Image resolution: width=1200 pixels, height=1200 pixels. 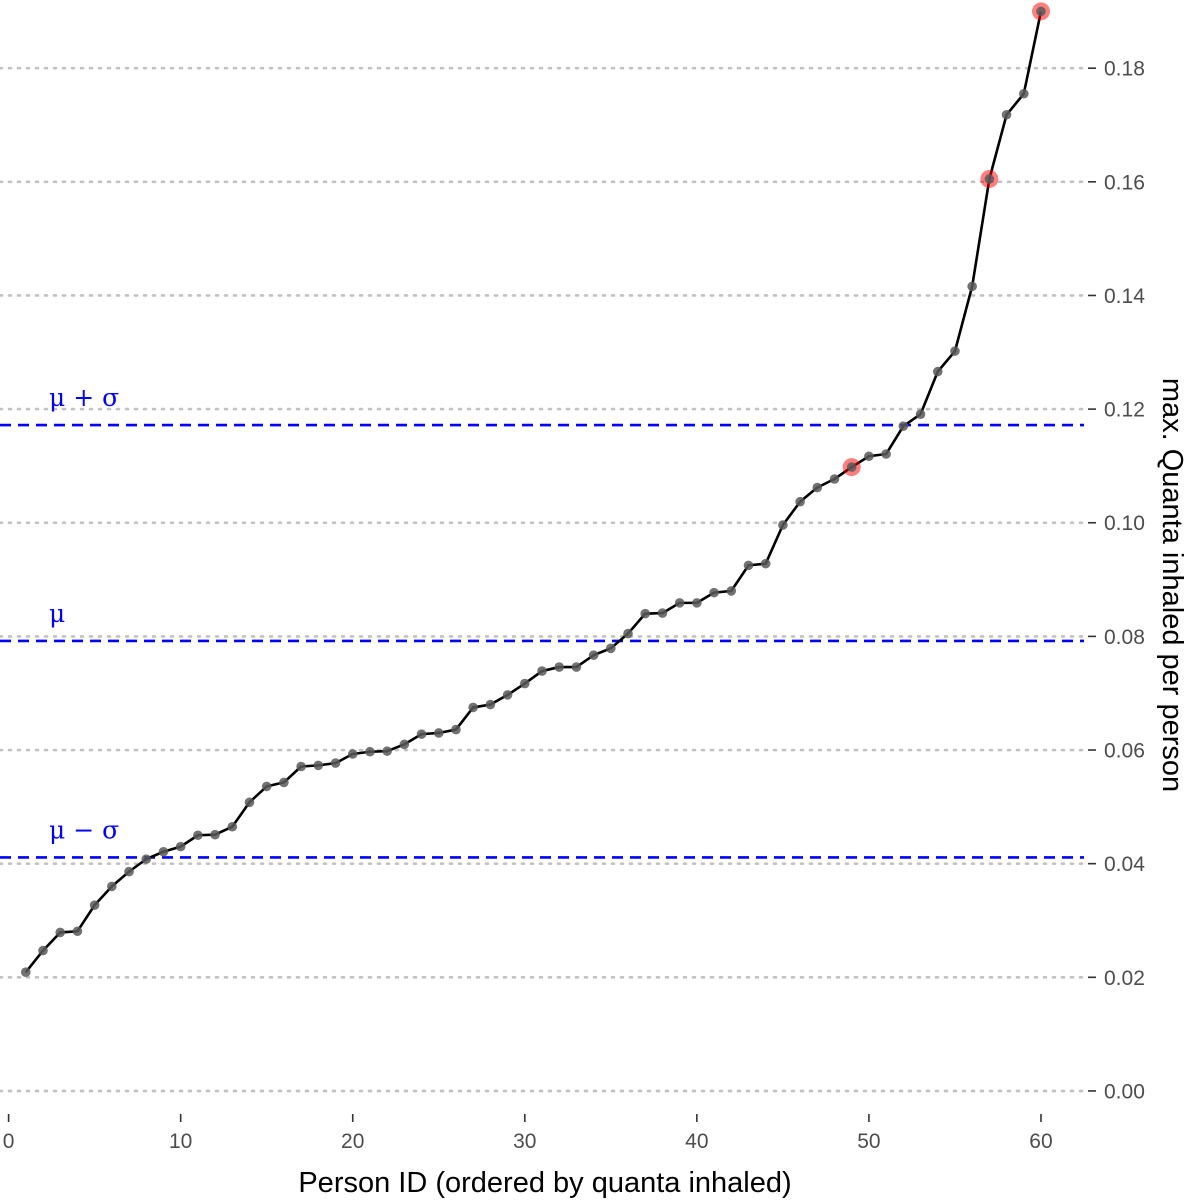 What do you see at coordinates (1172, 585) in the screenshot?
I see `y-axis-title: max. Quanta inhaled per person` at bounding box center [1172, 585].